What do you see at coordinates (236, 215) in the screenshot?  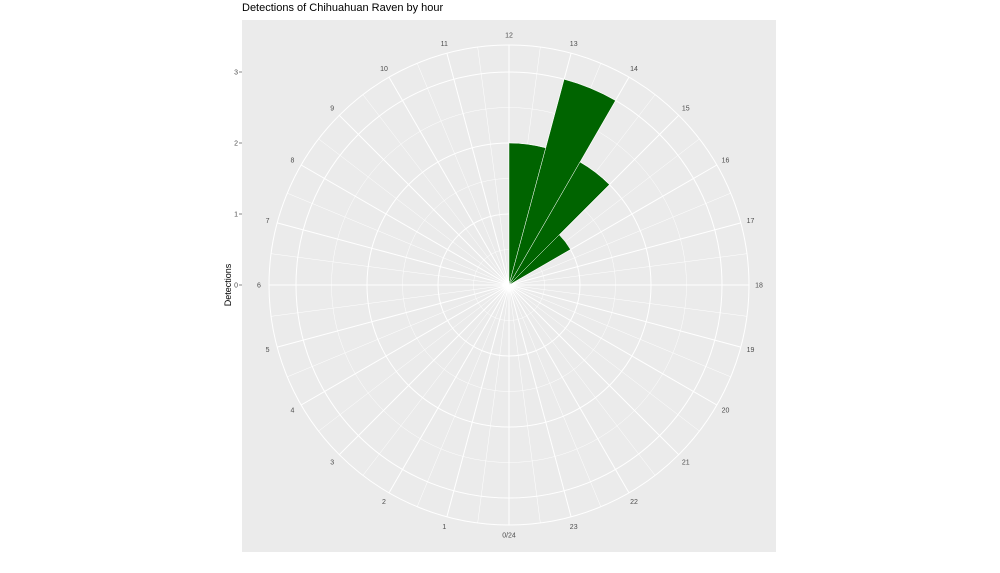 I see `y-tick-label: 1` at bounding box center [236, 215].